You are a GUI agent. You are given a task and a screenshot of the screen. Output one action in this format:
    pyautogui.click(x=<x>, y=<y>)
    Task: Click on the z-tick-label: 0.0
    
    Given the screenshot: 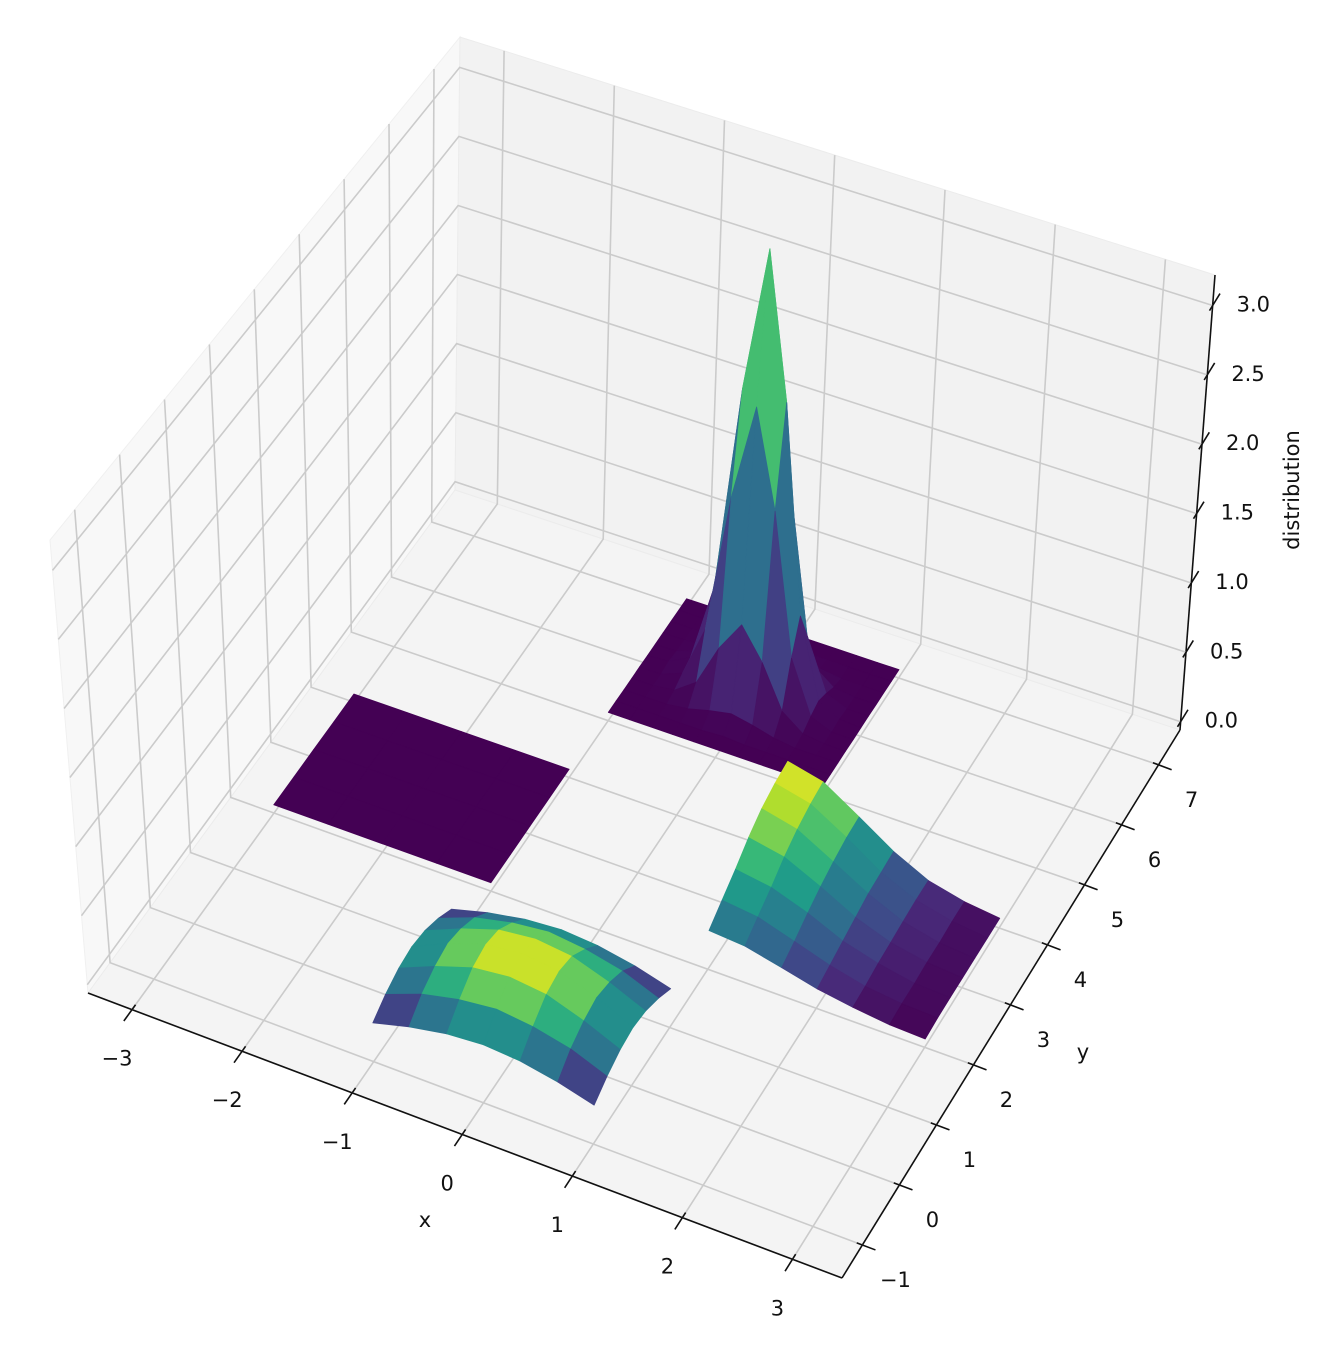 What is the action you would take?
    pyautogui.click(x=1221, y=721)
    